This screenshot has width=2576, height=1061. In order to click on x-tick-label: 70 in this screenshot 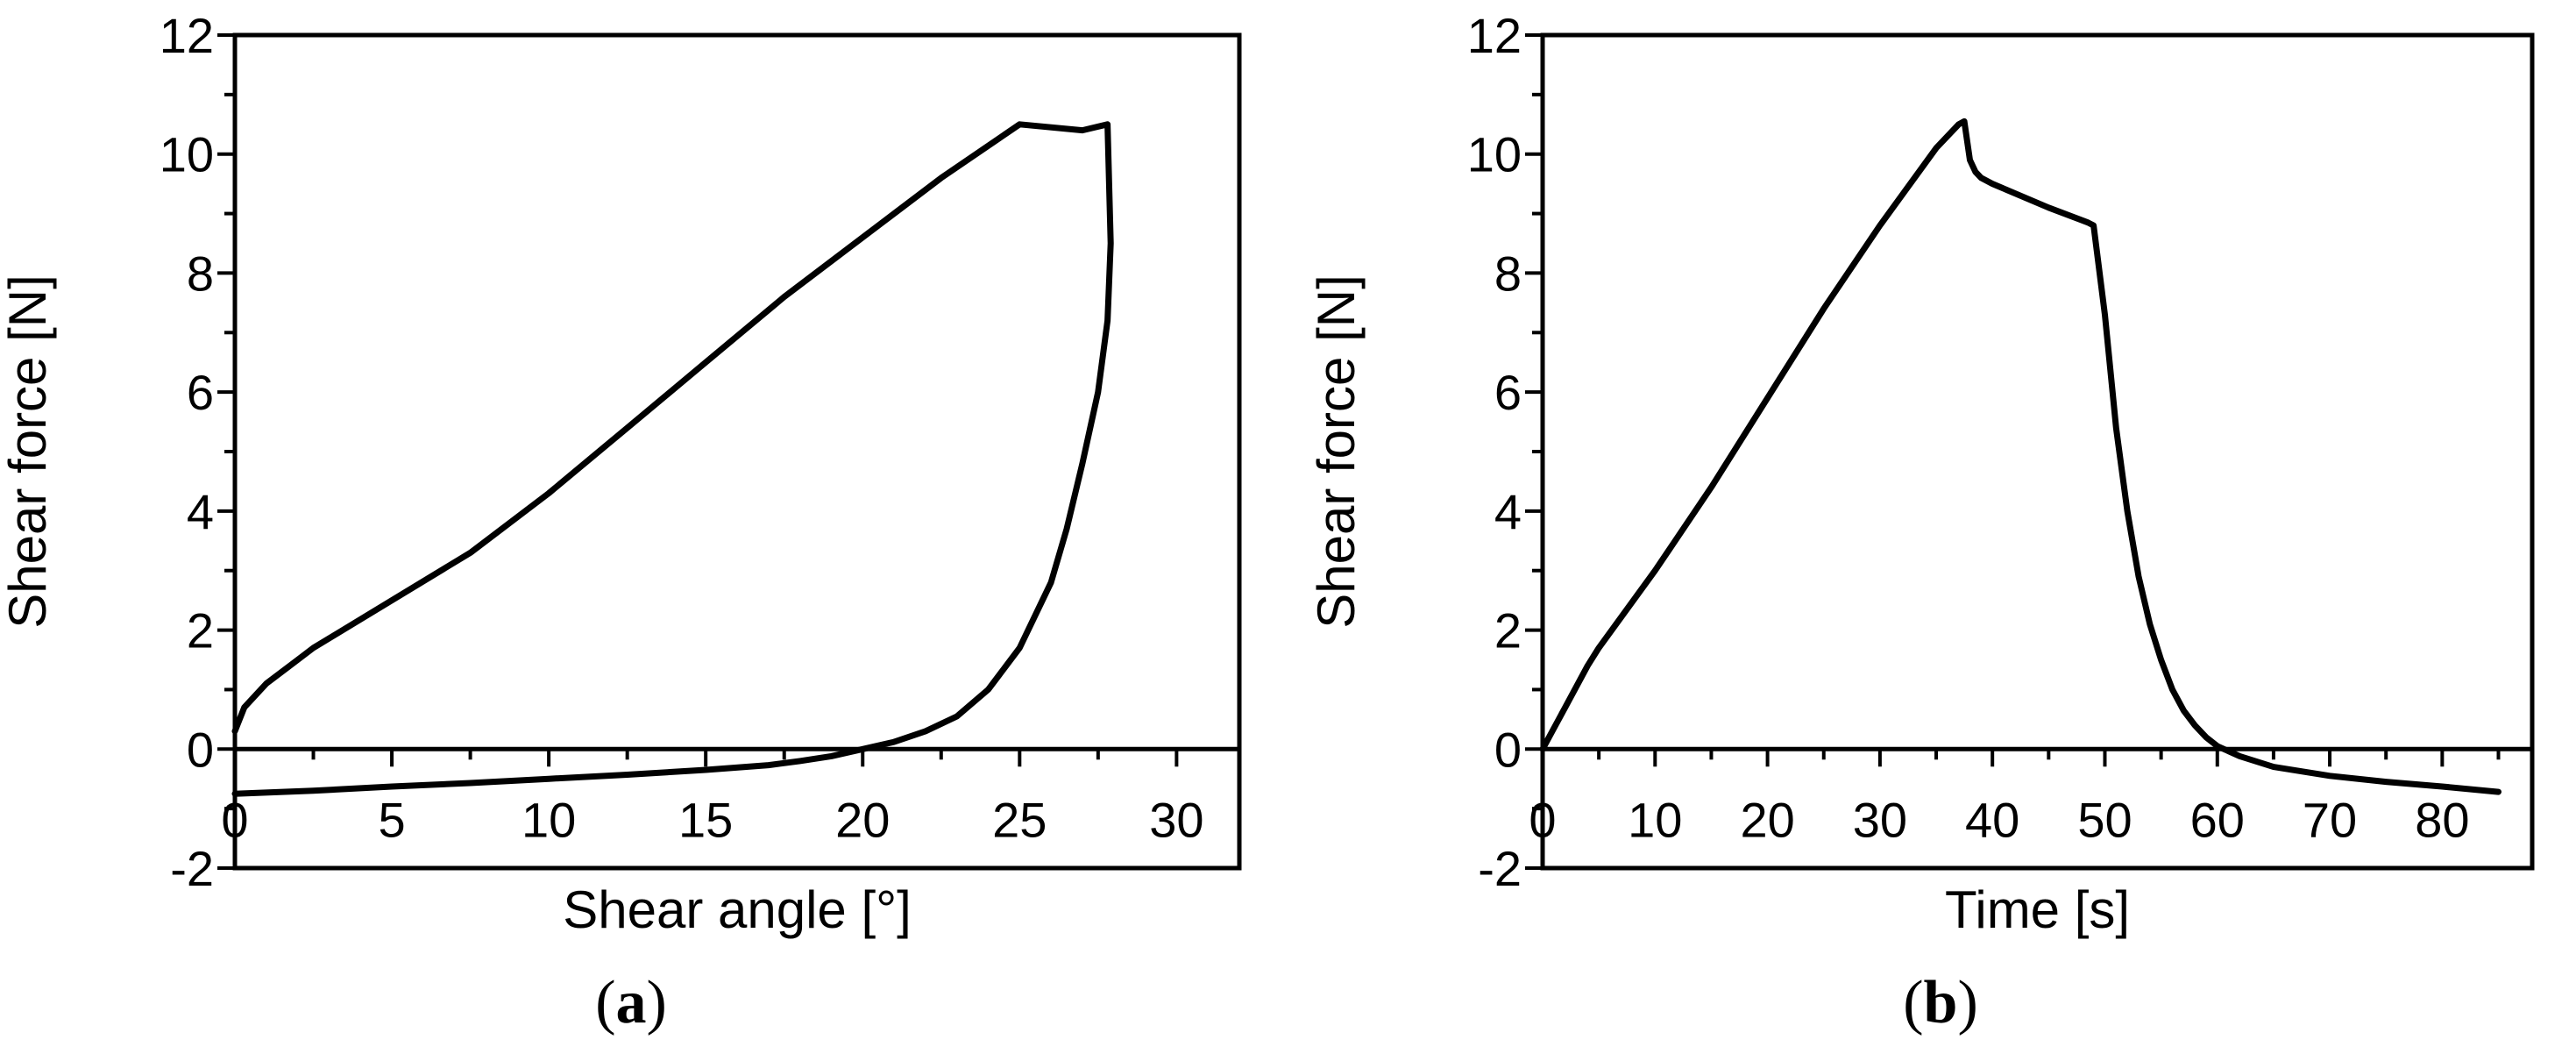, I will do `click(2330, 820)`.